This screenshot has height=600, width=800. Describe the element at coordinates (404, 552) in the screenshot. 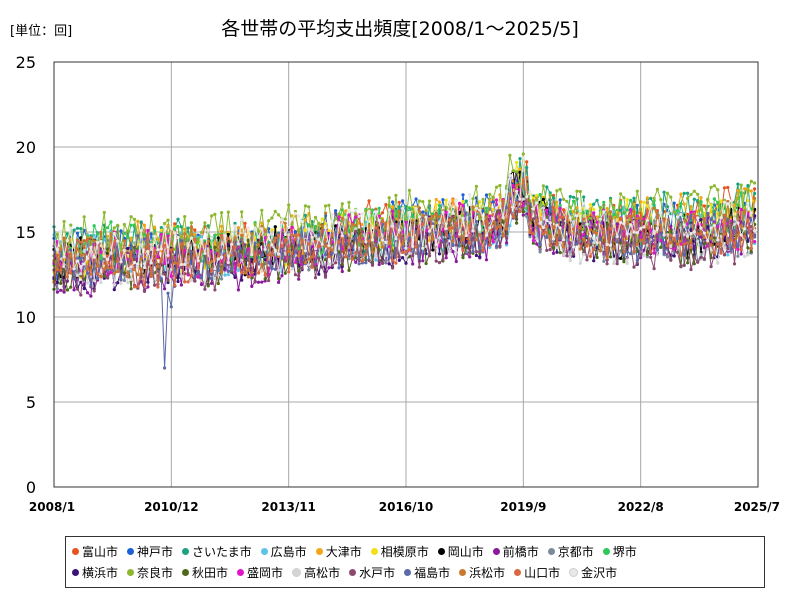

I see `legend-label: 相模原市` at that location.